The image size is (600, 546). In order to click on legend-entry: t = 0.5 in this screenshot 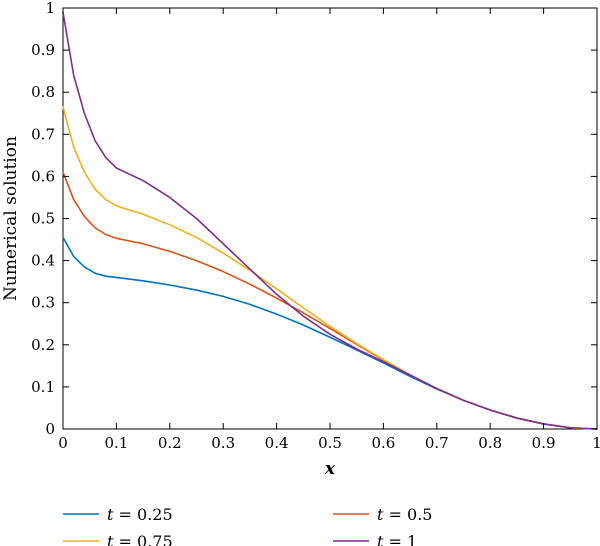, I will do `click(382, 514)`.